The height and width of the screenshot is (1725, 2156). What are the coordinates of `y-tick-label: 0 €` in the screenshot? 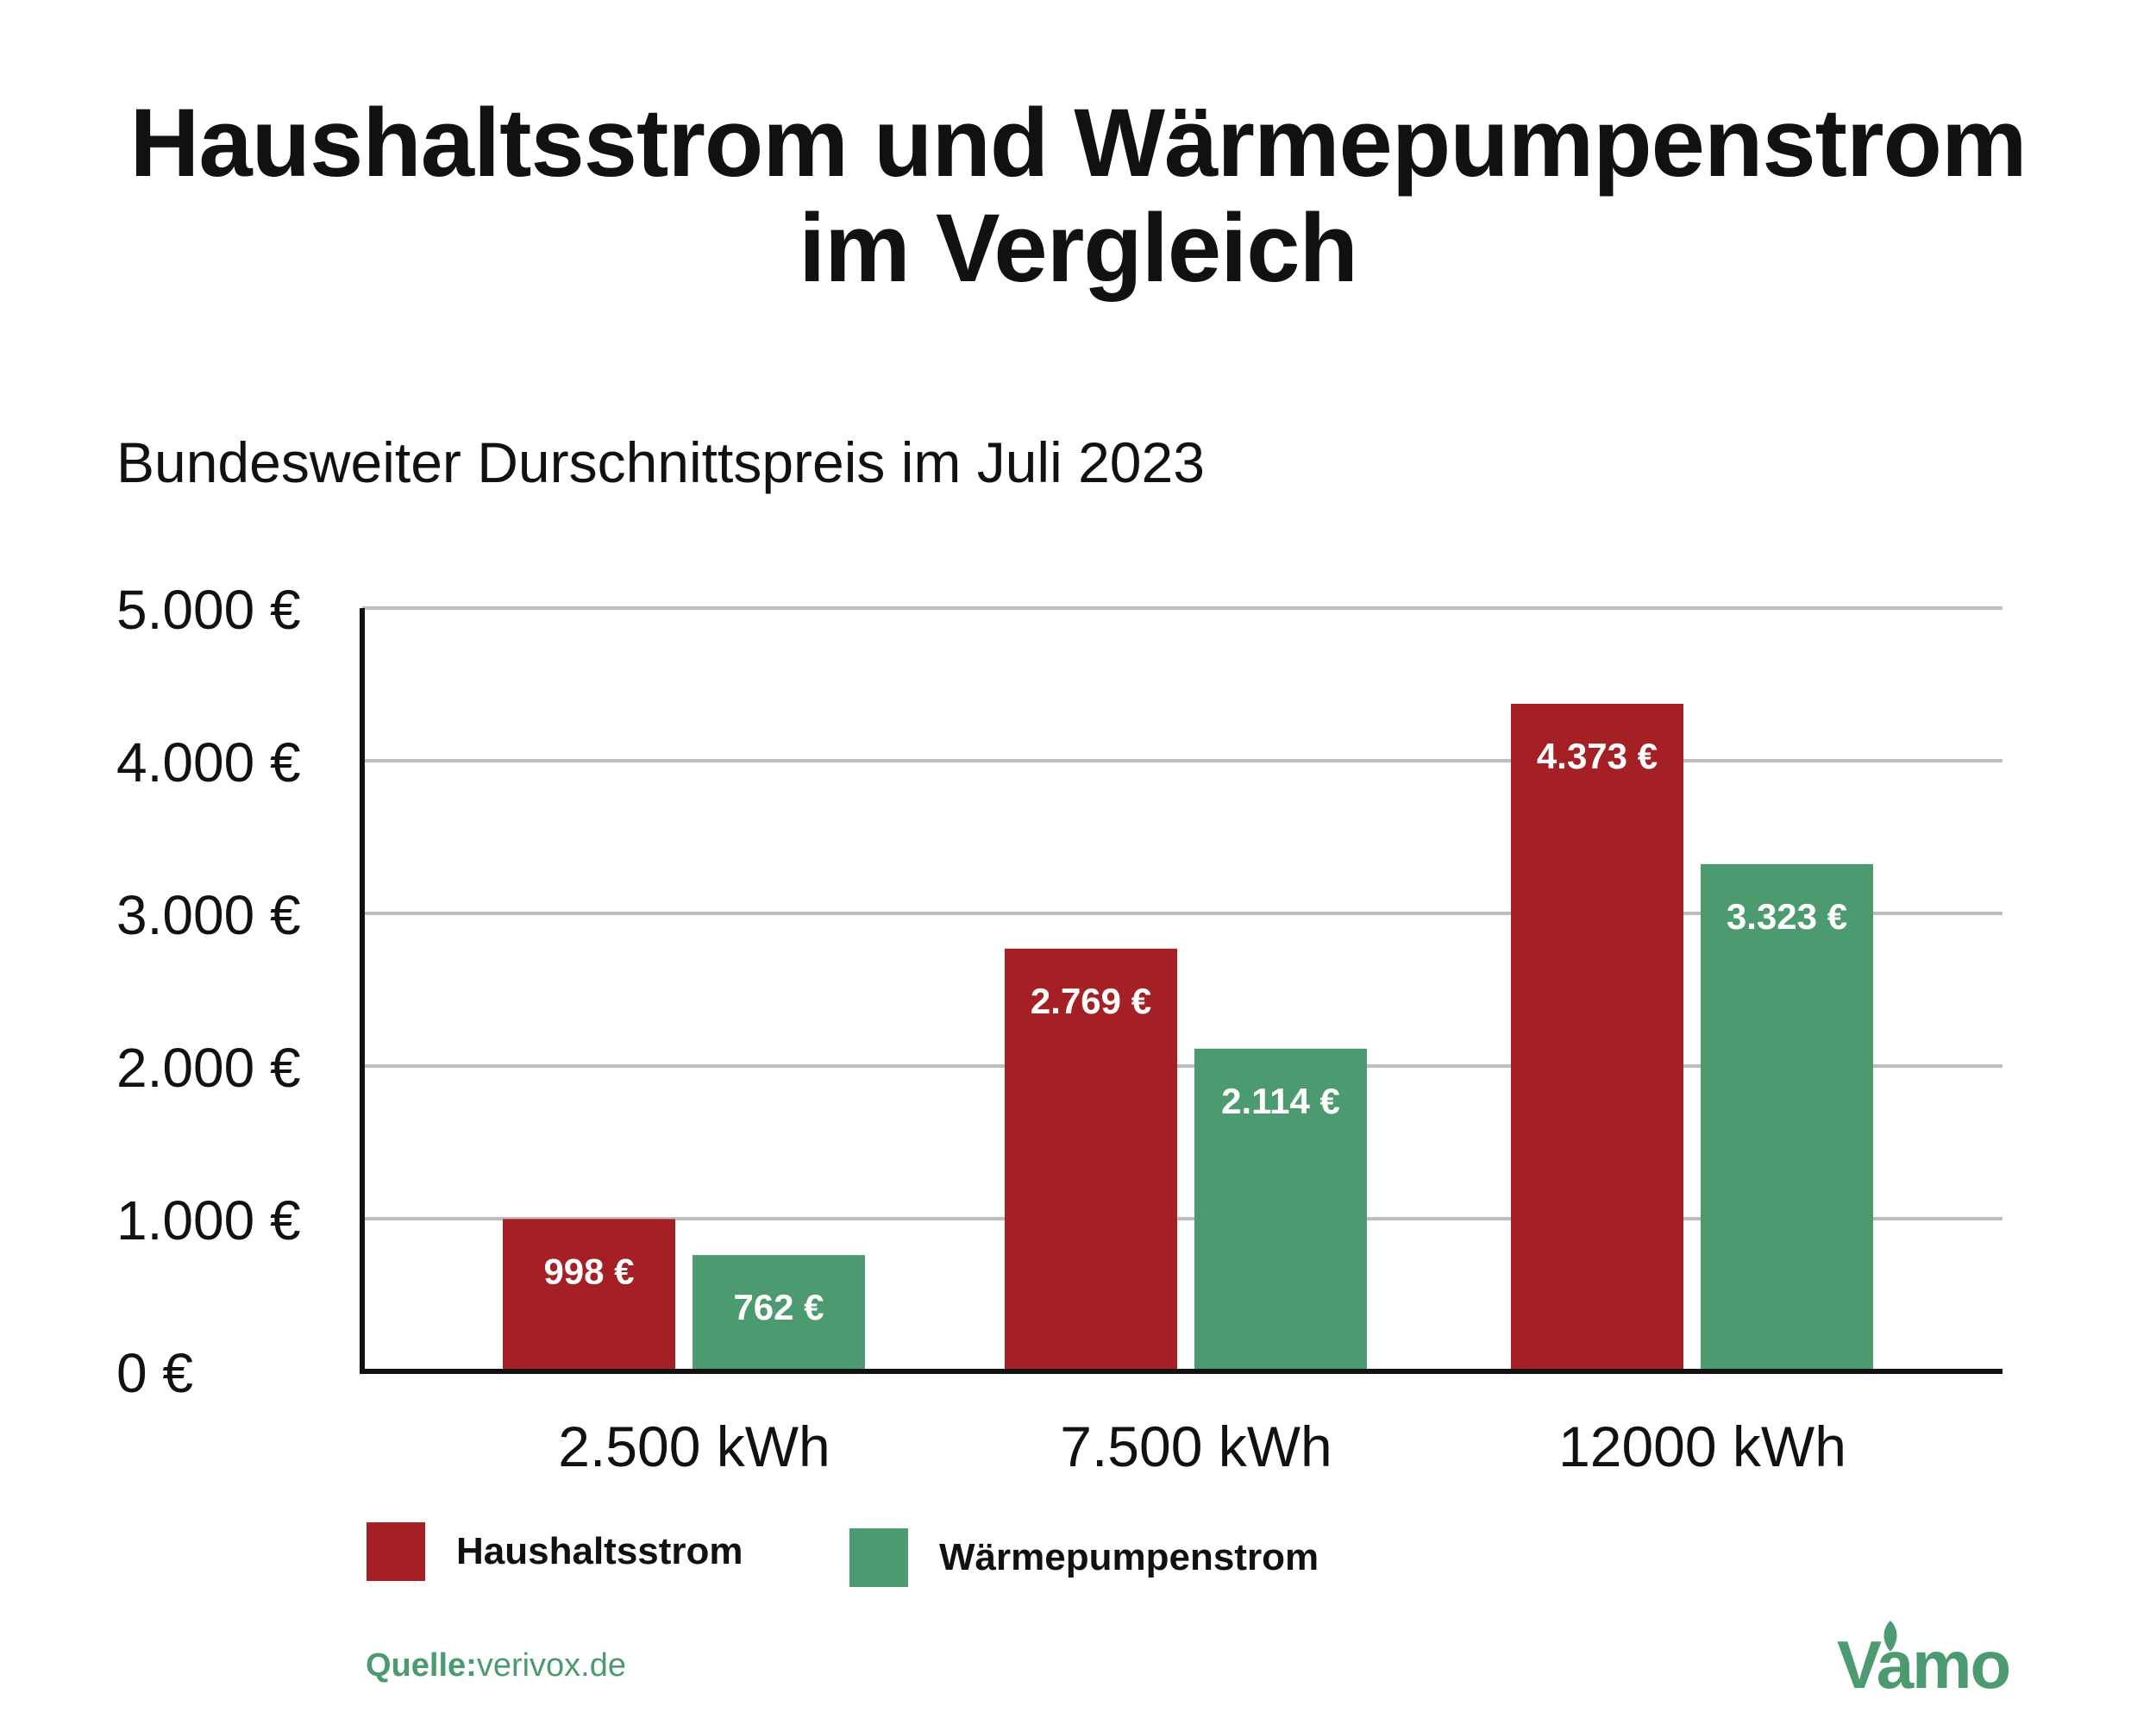 It's located at (154, 1373).